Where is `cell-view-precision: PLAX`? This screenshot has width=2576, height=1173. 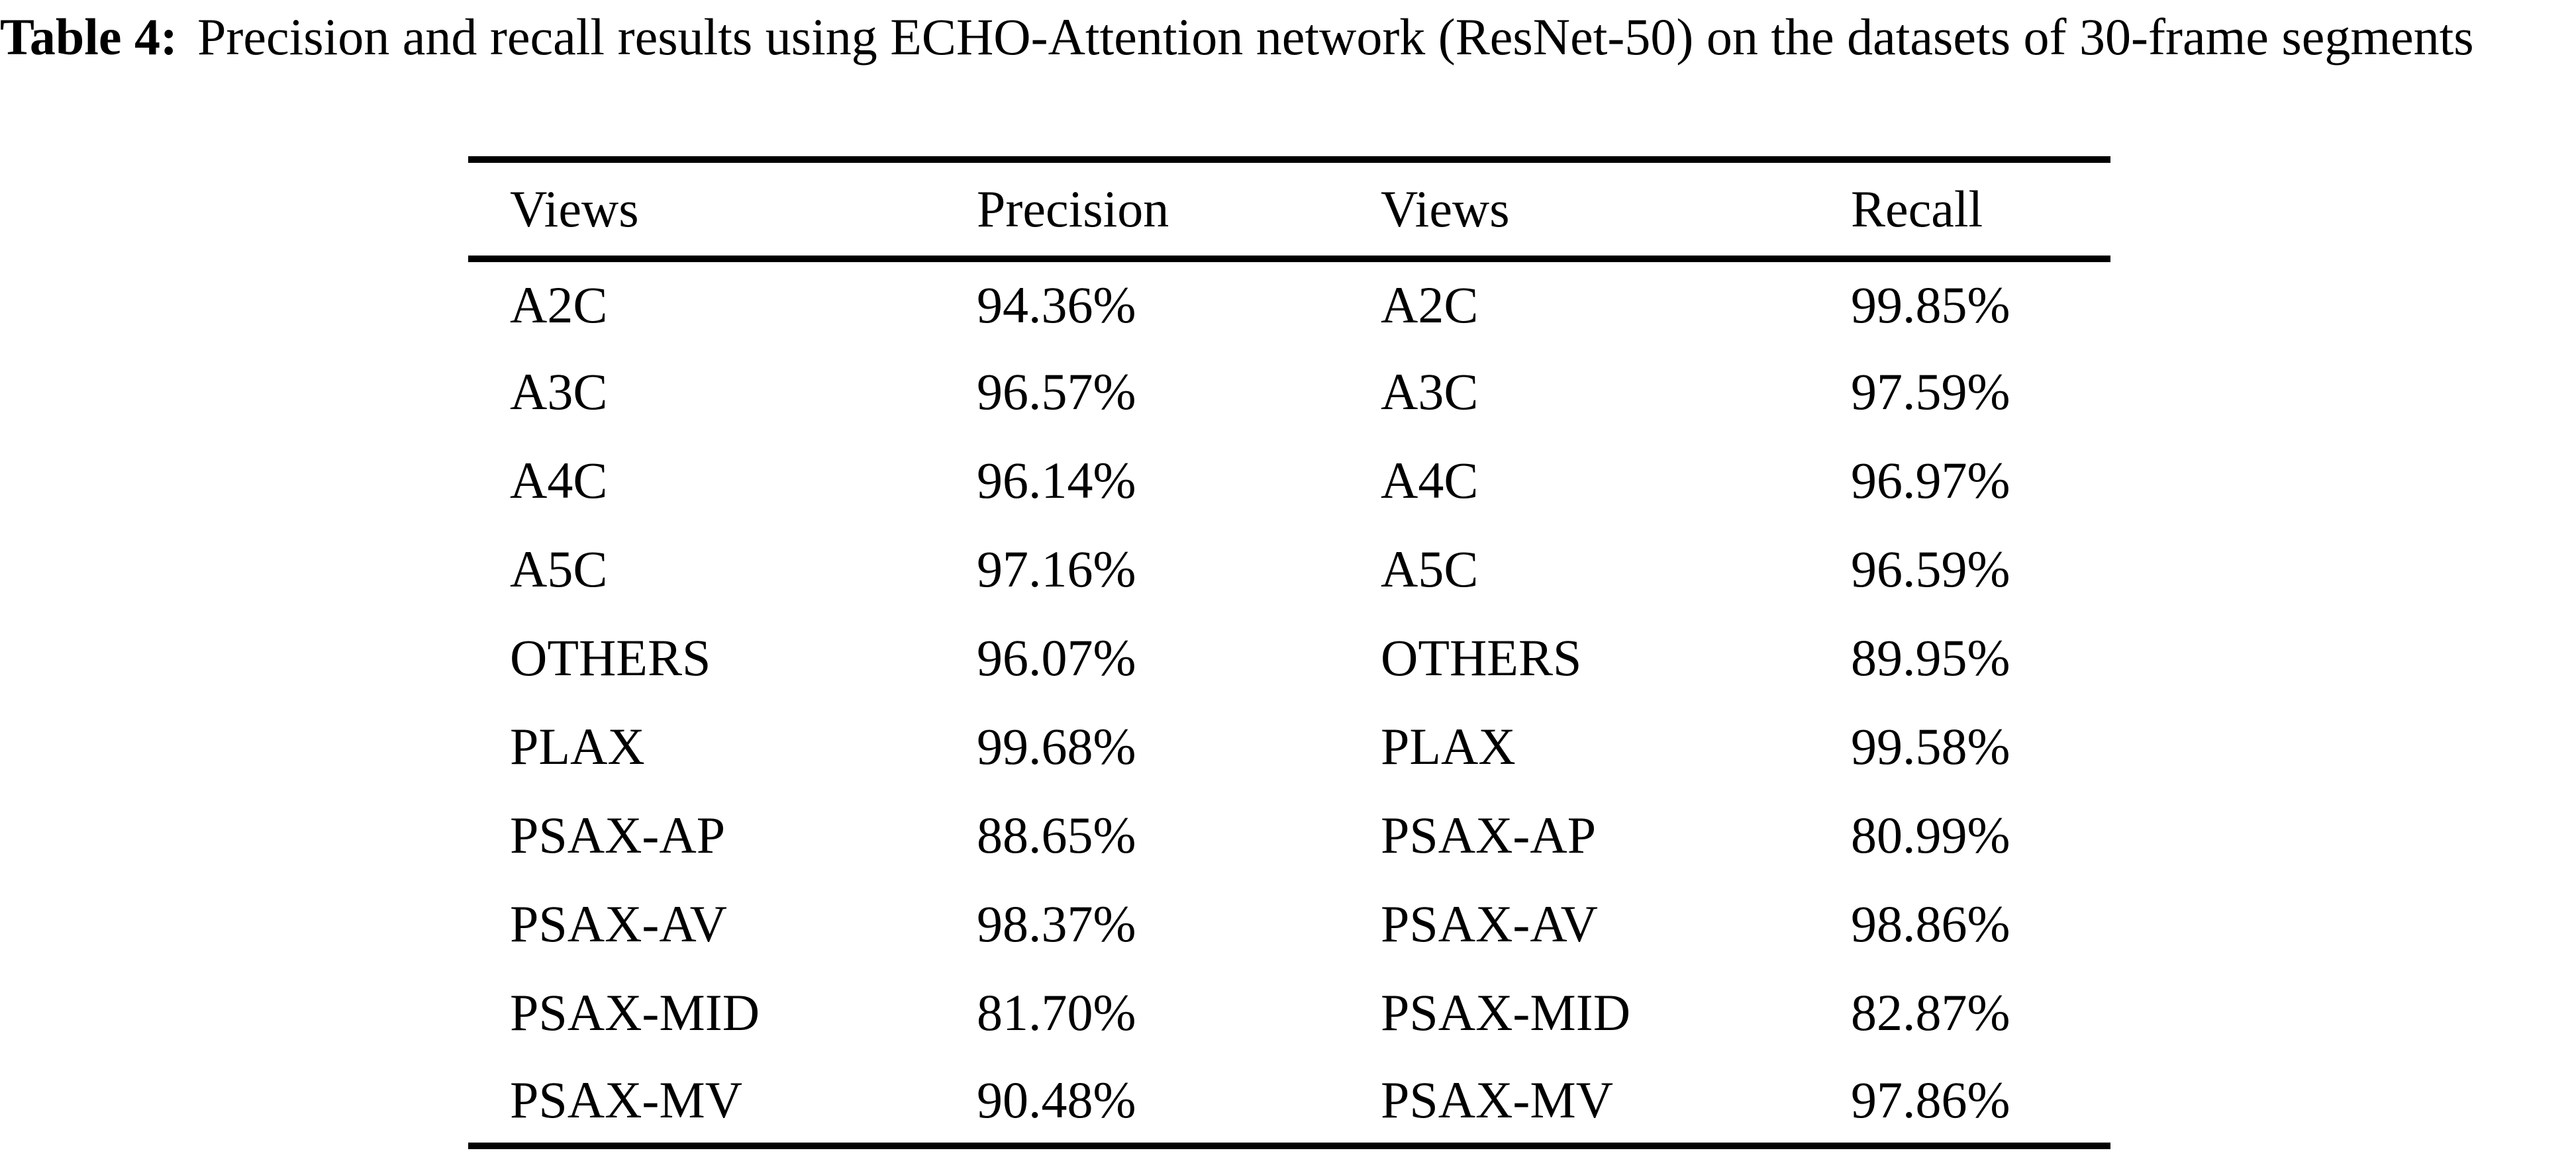 cell-view-precision: PLAX is located at coordinates (577, 746).